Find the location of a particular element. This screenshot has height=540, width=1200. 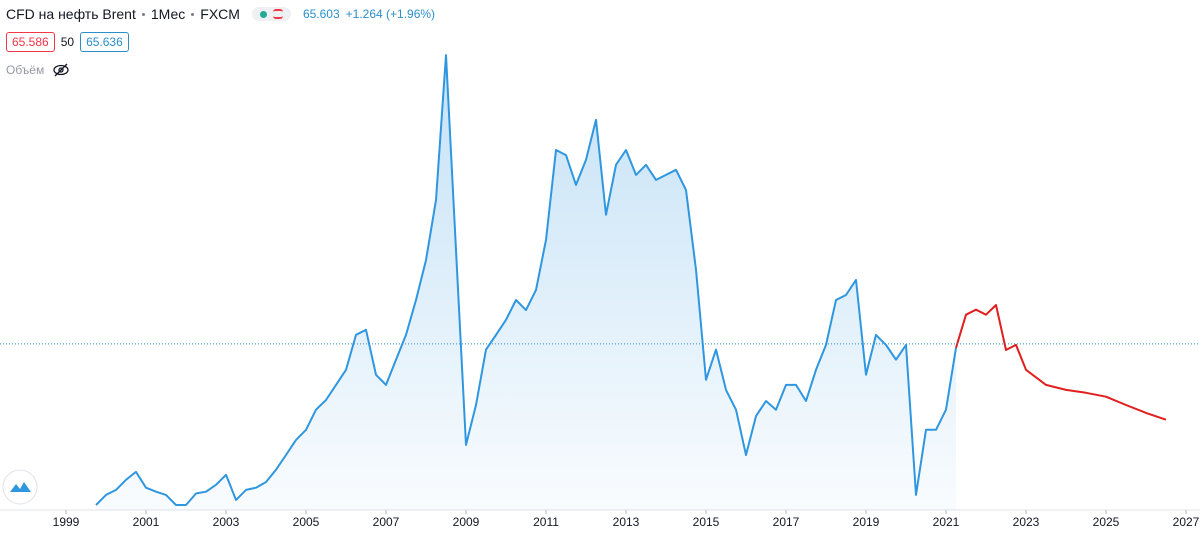

x-tick-label: 2013 is located at coordinates (626, 522).